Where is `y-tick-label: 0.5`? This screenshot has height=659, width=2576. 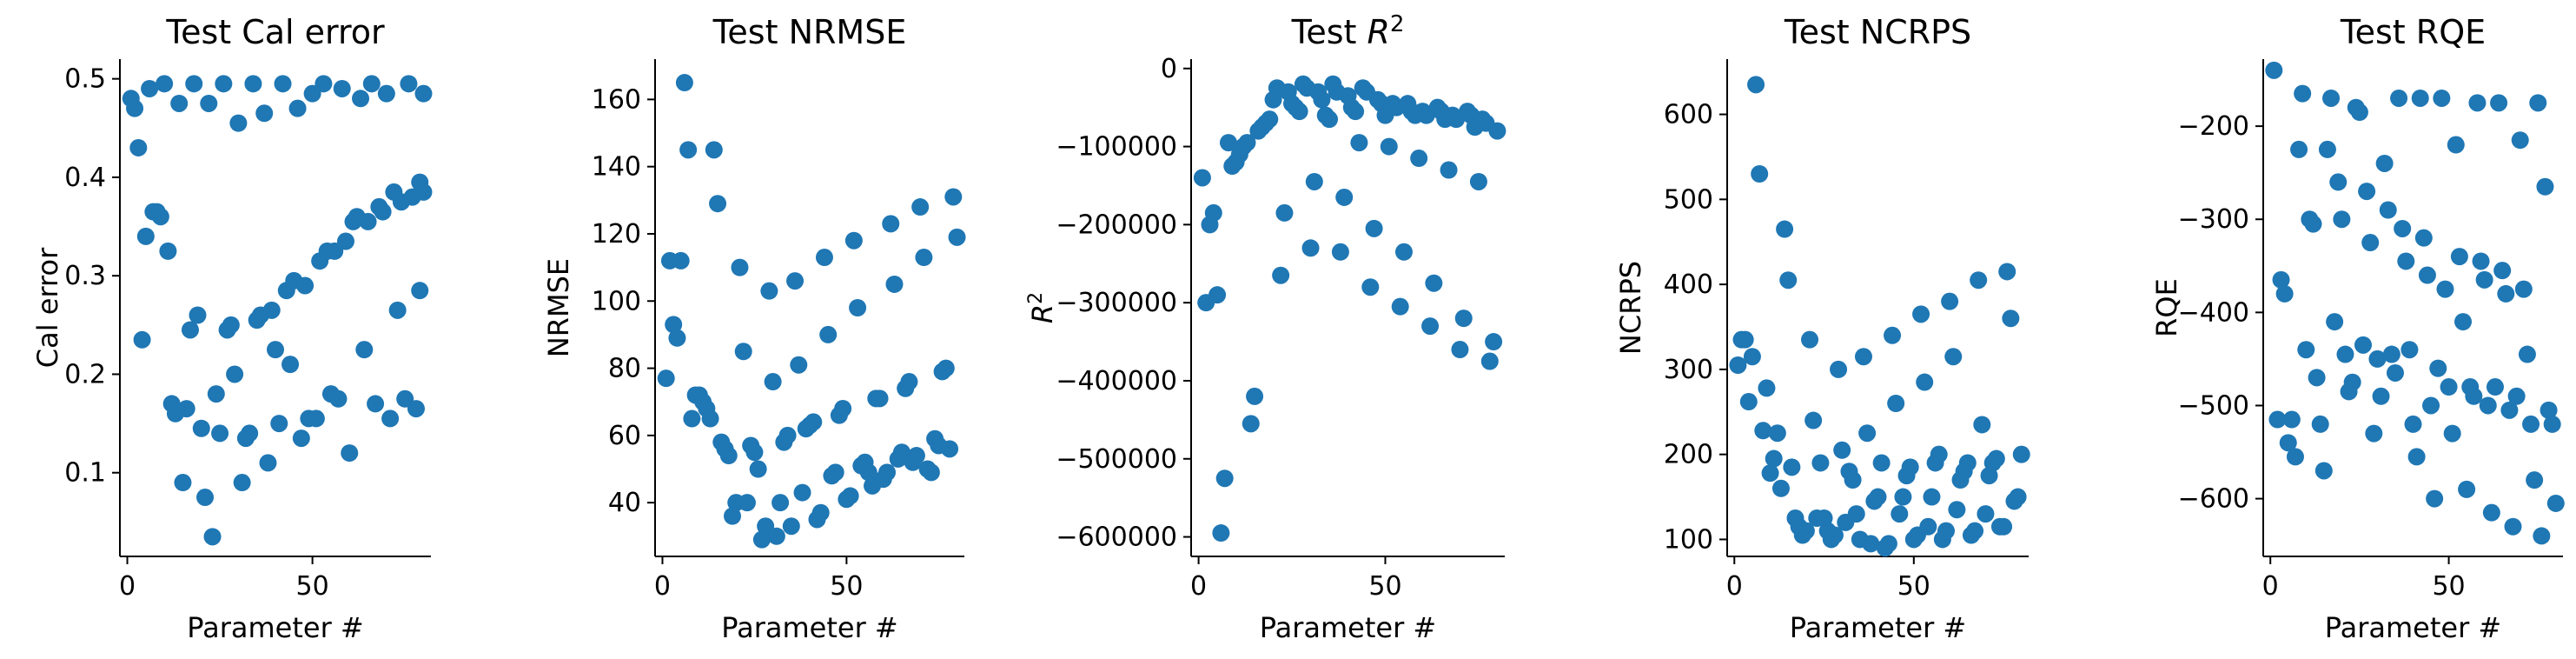
y-tick-label: 0.5 is located at coordinates (85, 79).